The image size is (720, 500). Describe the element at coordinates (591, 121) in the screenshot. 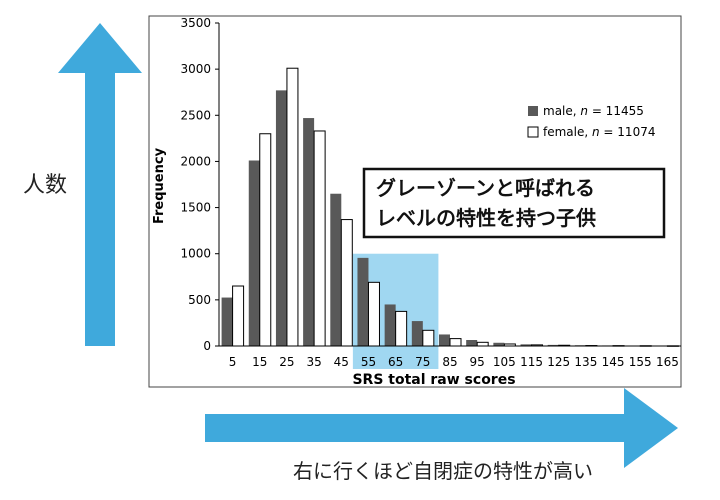

I see `legend: male, n = 11455 female, n = 11074` at that location.